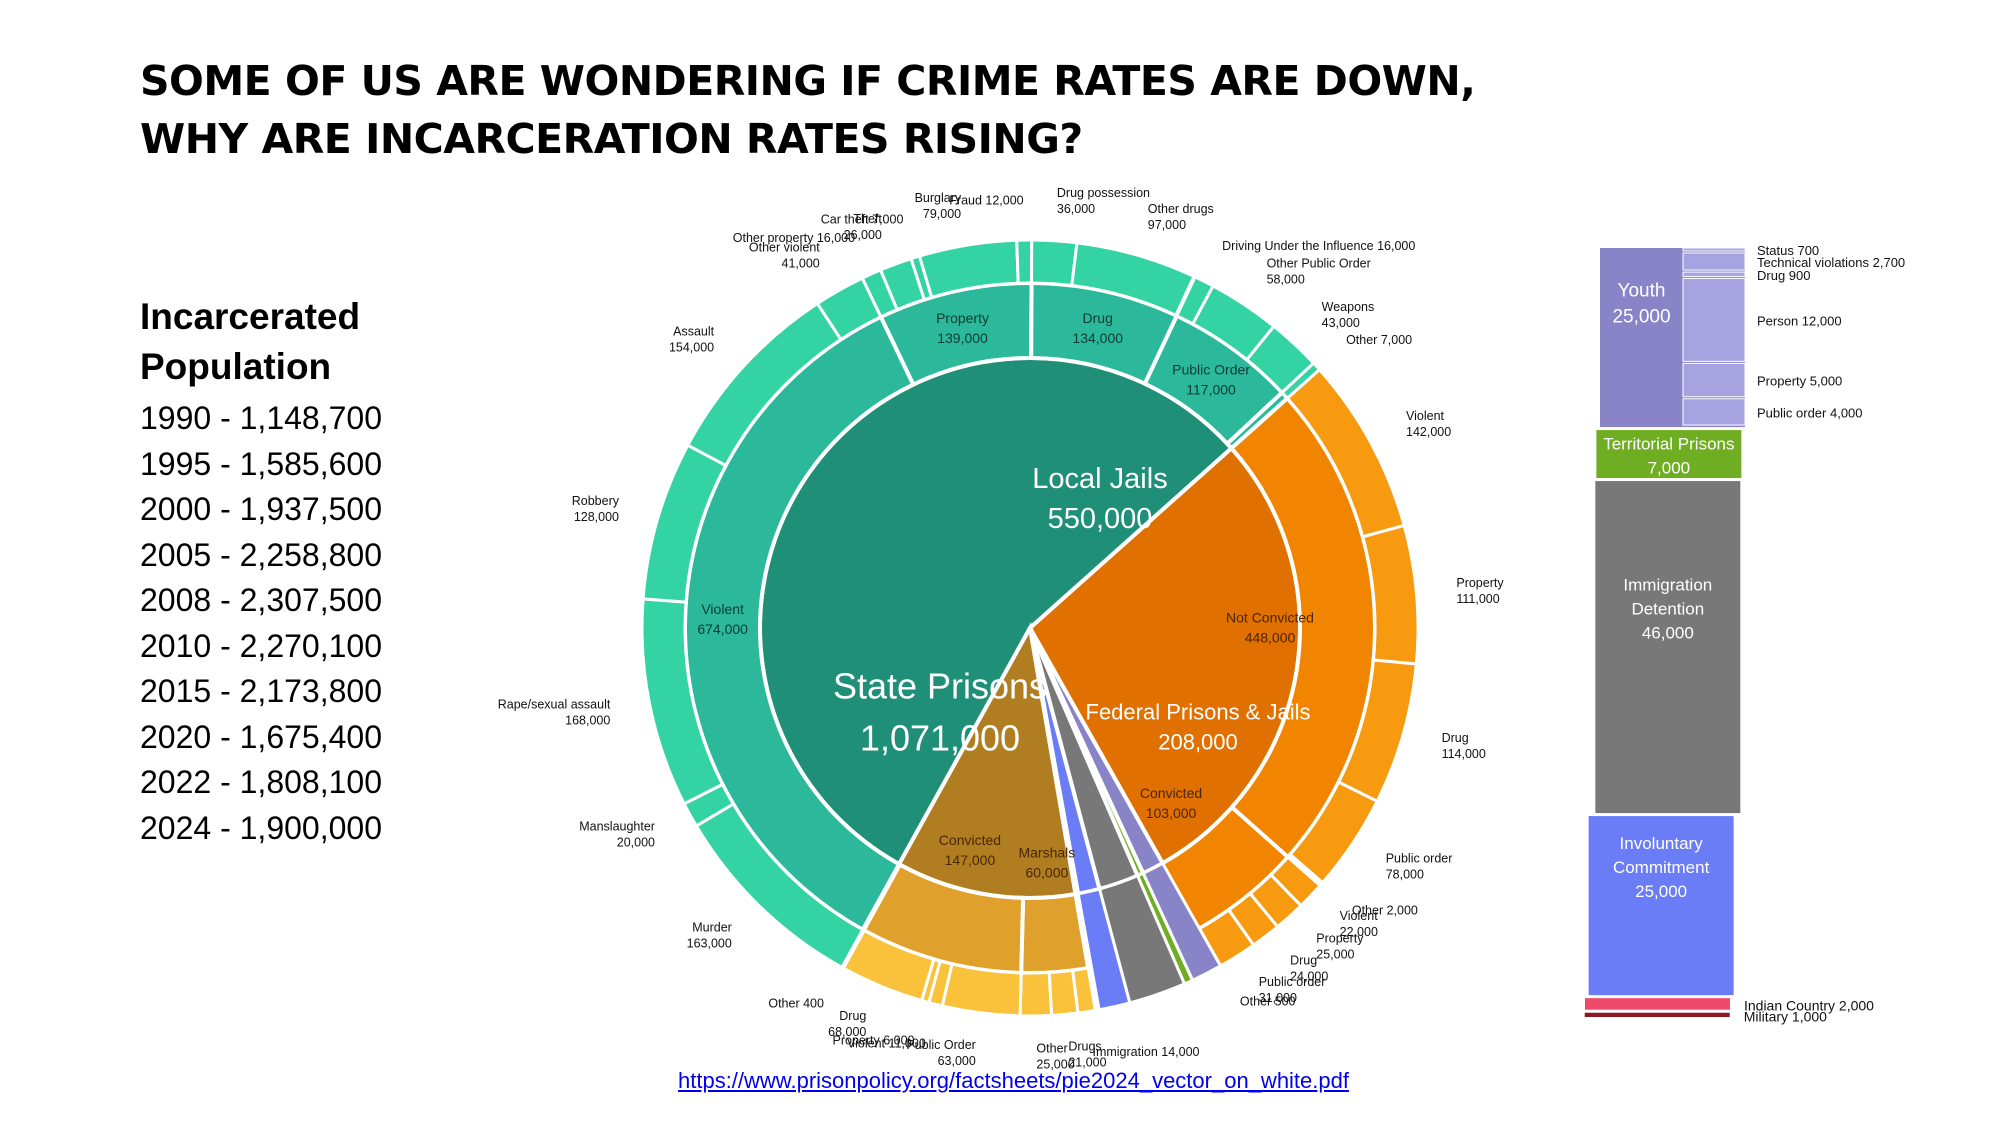 The height and width of the screenshot is (1125, 2000). Describe the element at coordinates (1318, 246) in the screenshot. I see `leaf-label-state-prisons-driving-under-the-influence: Driving Under the Influence 16,000` at that location.